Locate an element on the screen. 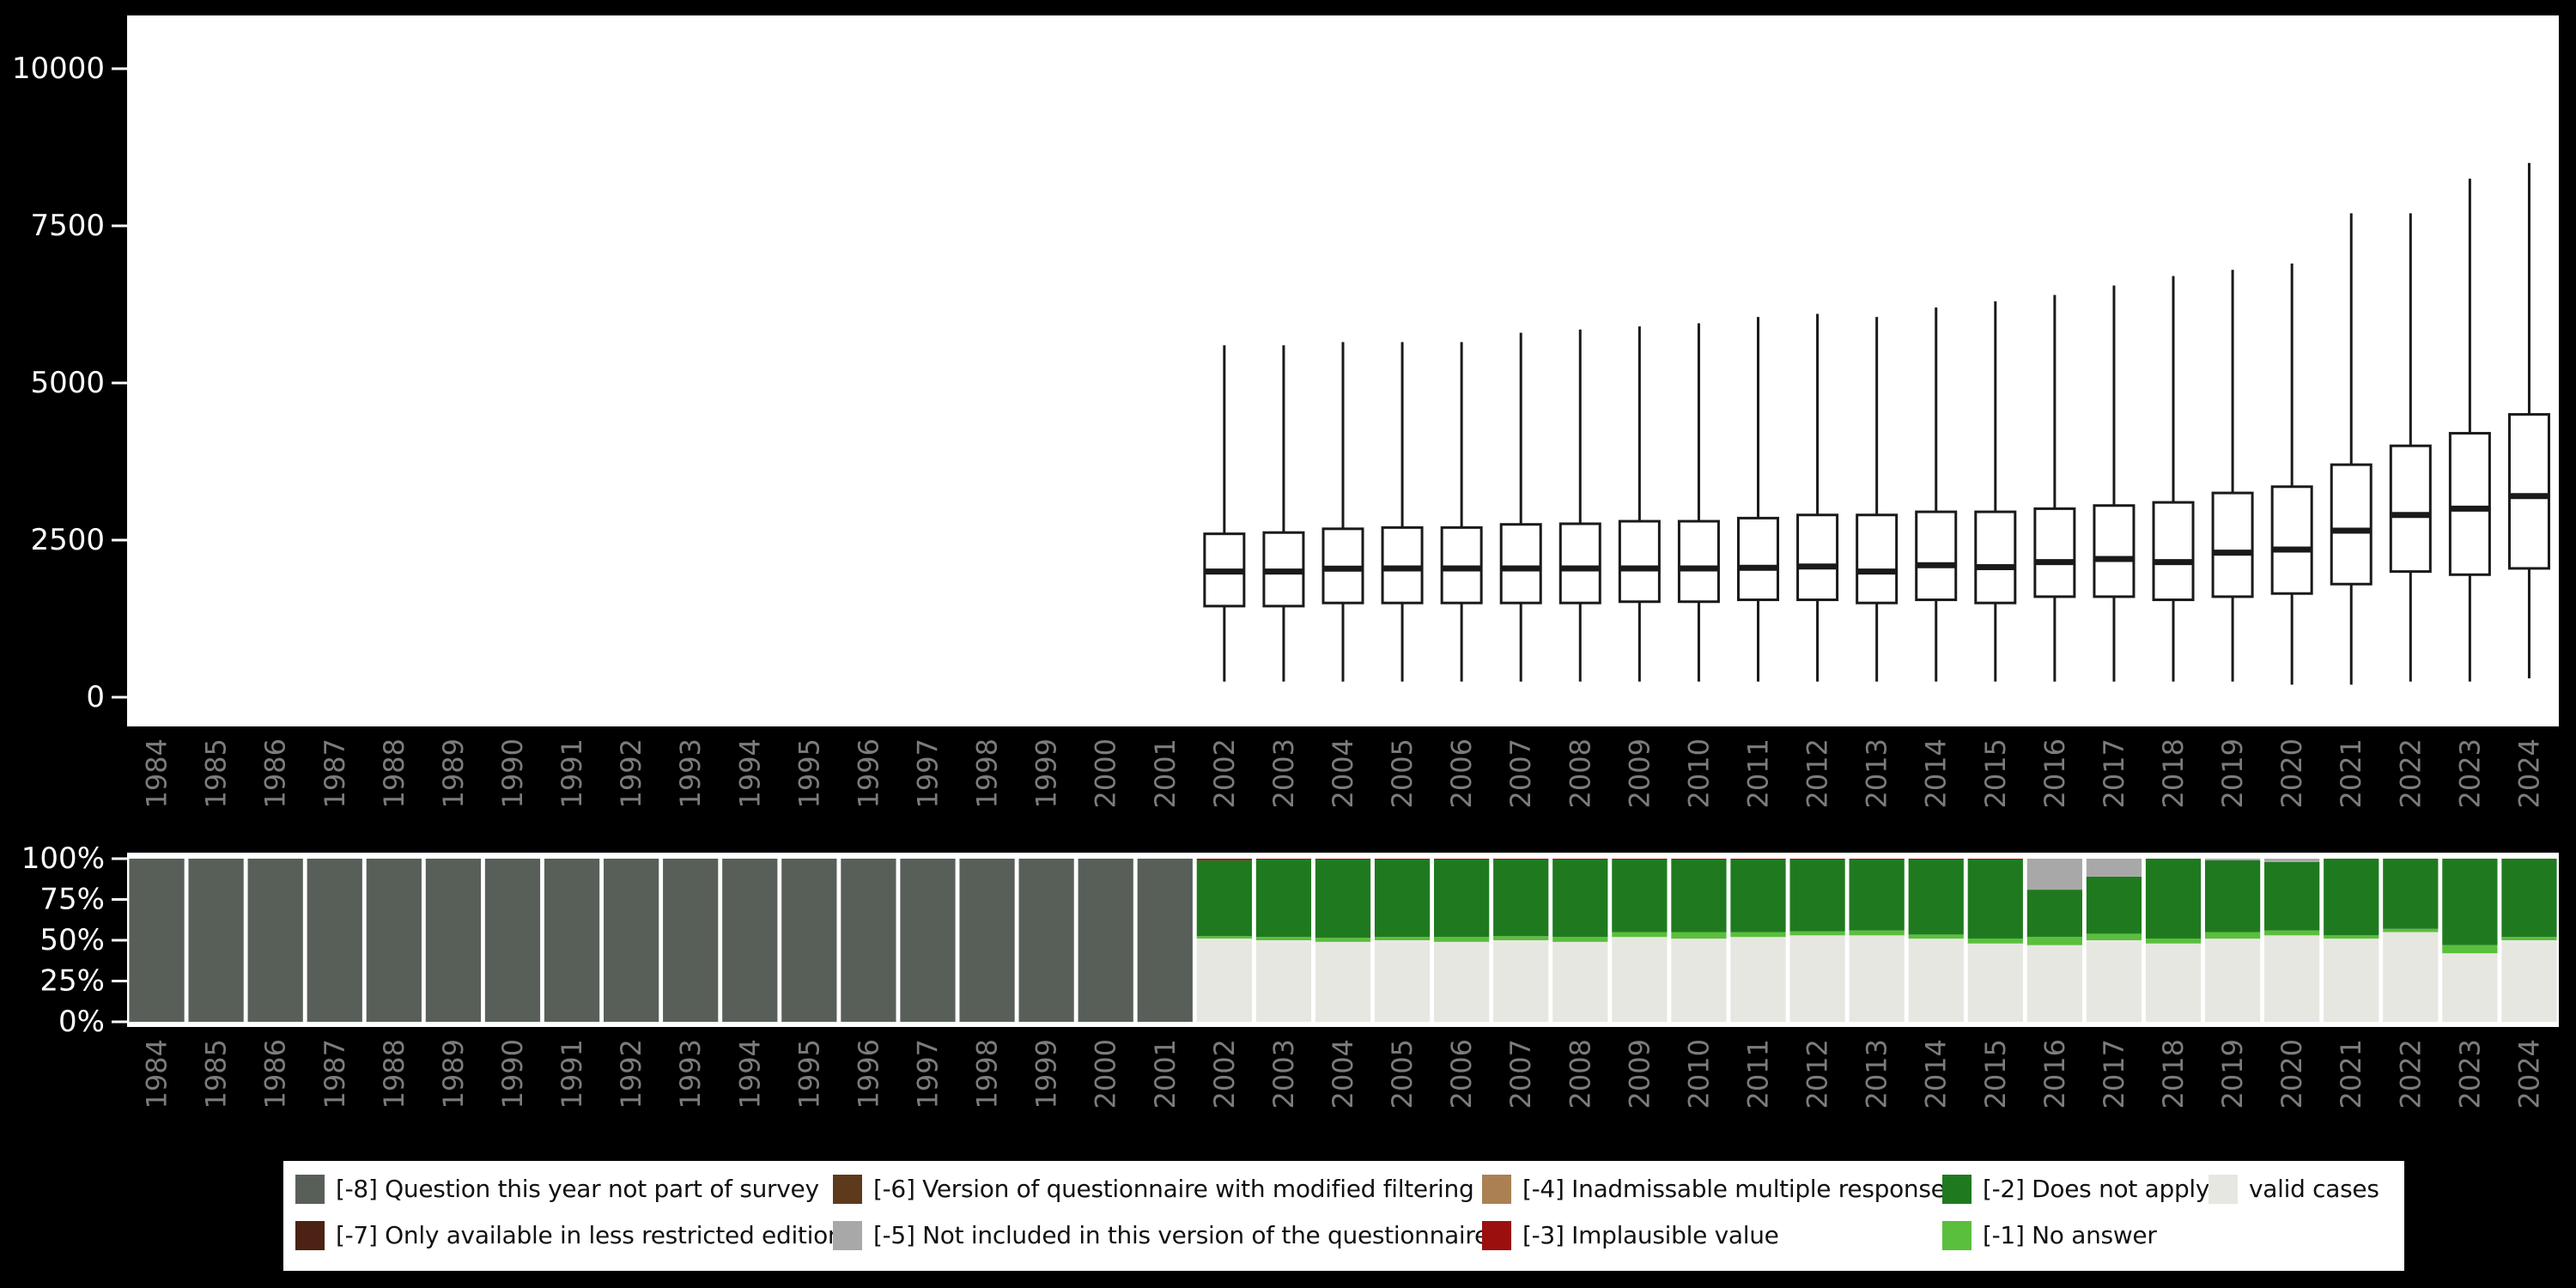 This screenshot has width=2576, height=1288. stacked-bar-1986 is located at coordinates (275, 940).